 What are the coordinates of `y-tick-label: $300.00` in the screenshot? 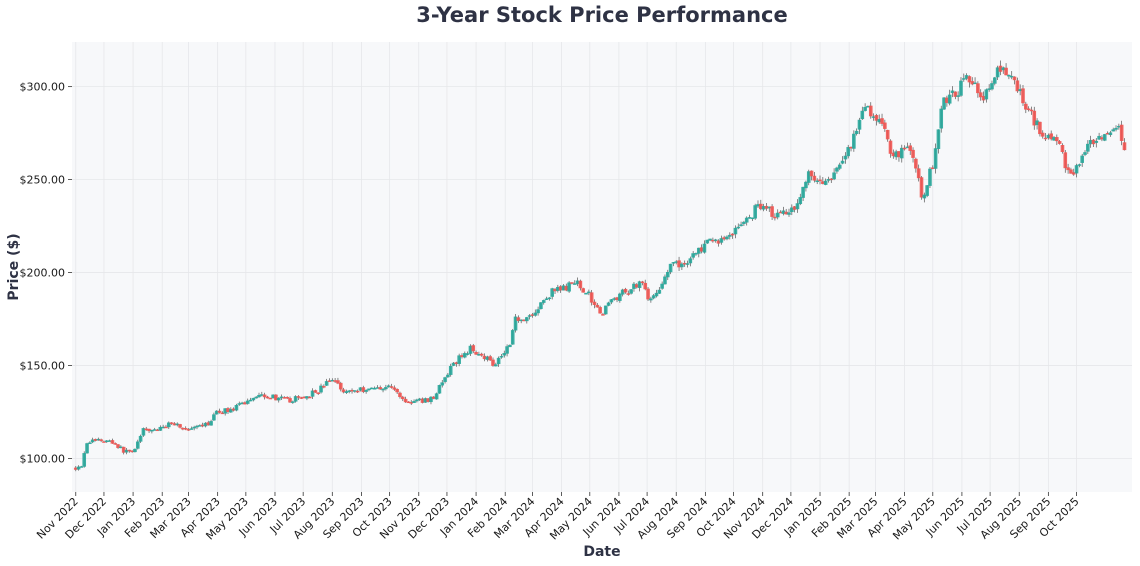 It's located at (43, 87).